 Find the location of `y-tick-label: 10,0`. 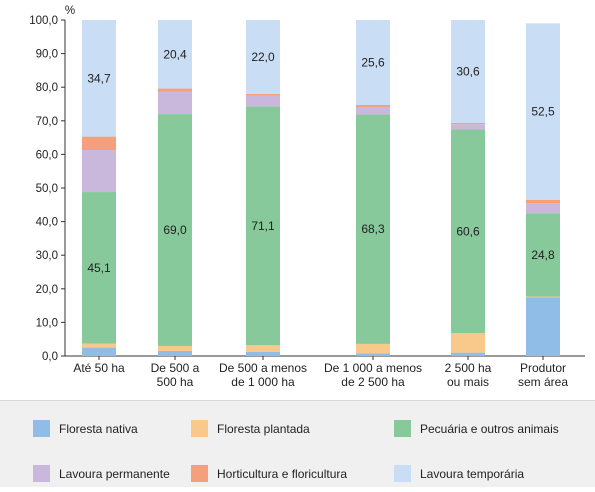

y-tick-label: 10,0 is located at coordinates (47, 323).